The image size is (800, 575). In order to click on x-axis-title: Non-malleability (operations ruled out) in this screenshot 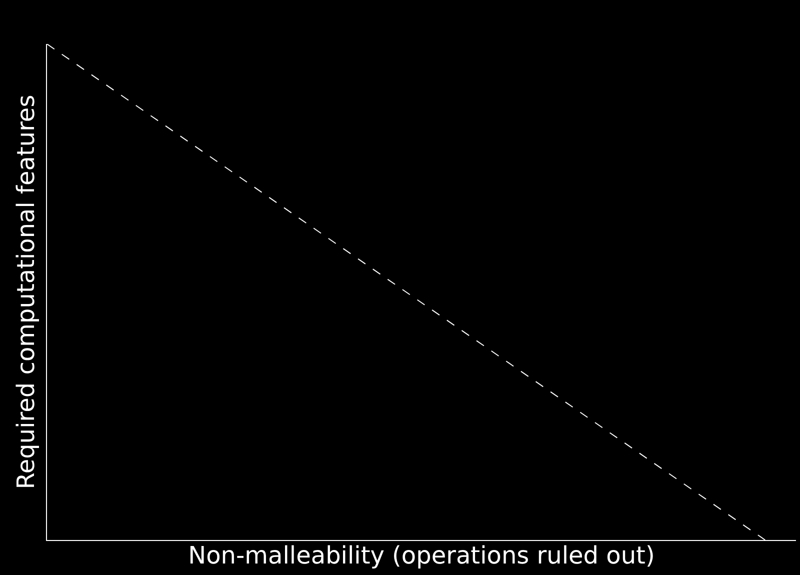, I will do `click(421, 556)`.